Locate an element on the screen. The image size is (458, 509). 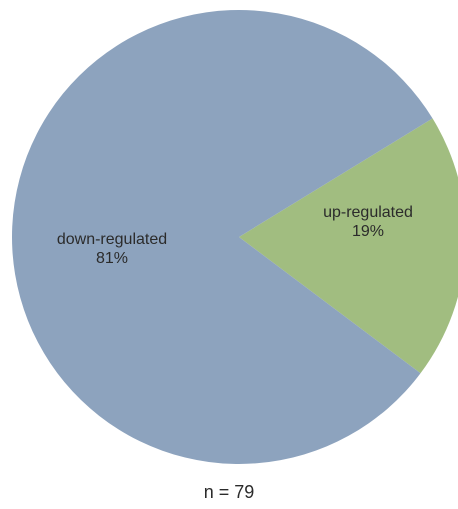
slice-name-down-regulated: down-regulated is located at coordinates (112, 239).